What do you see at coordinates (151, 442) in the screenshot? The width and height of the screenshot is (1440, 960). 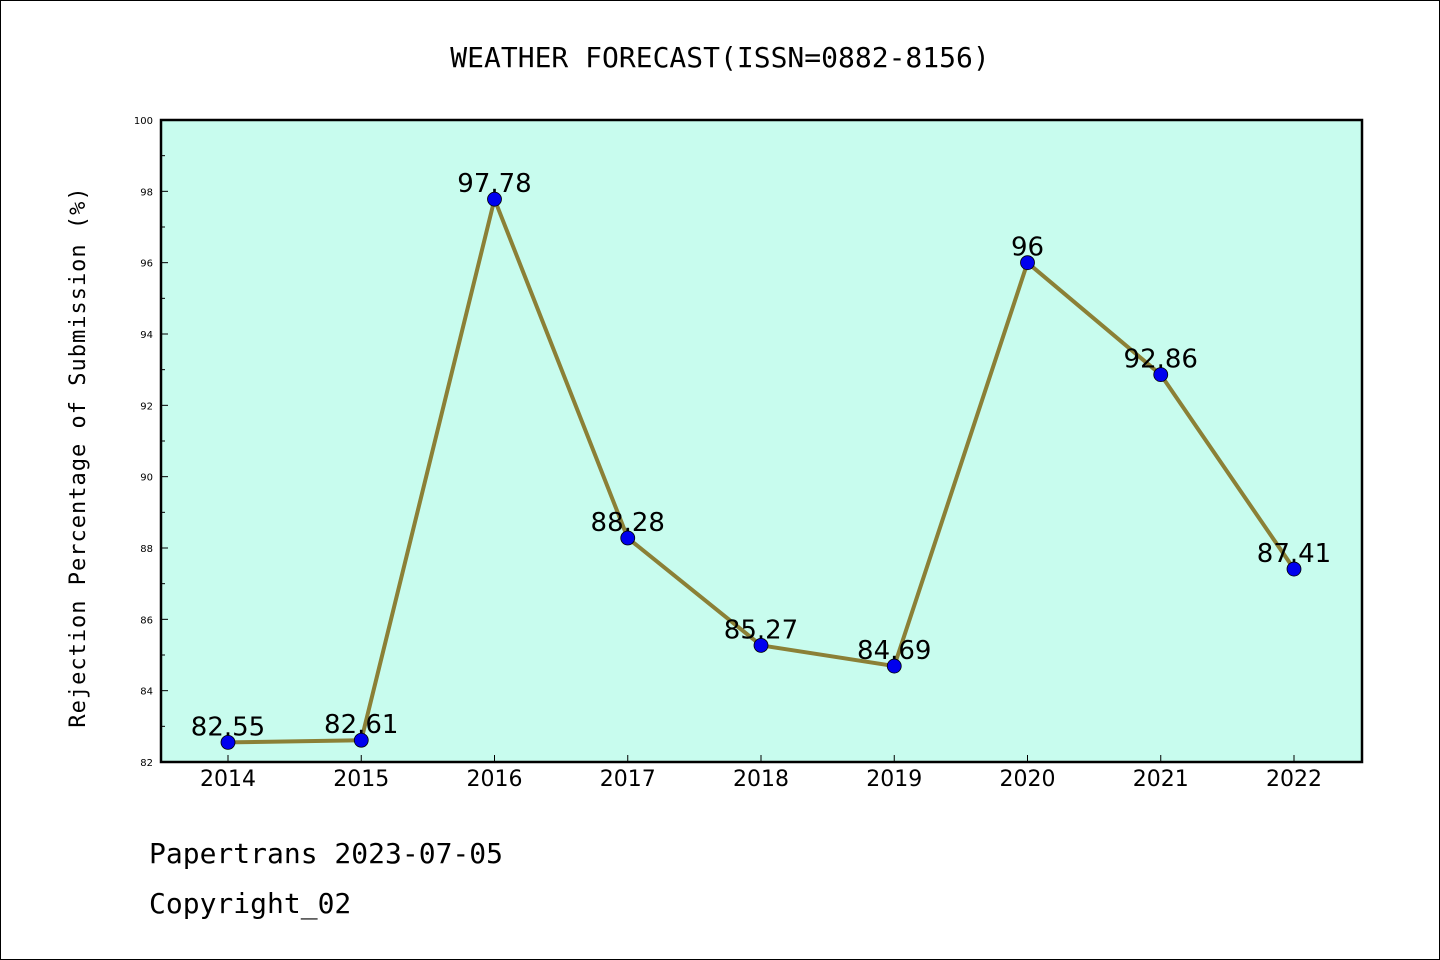 I see `y-axis: 82 84 86 88 90 92 94 96 98 100` at bounding box center [151, 442].